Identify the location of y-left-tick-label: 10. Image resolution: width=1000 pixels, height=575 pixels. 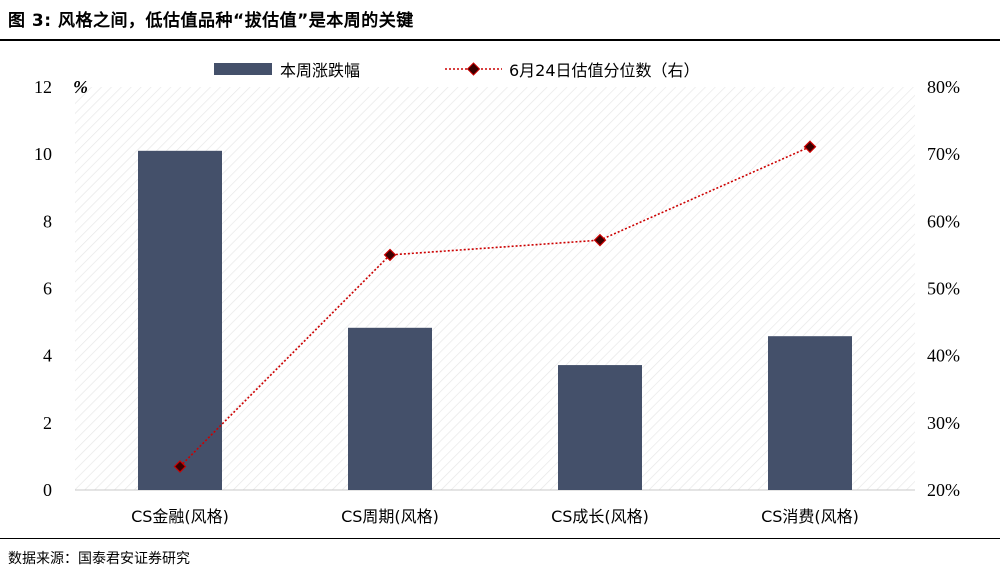
(43, 154).